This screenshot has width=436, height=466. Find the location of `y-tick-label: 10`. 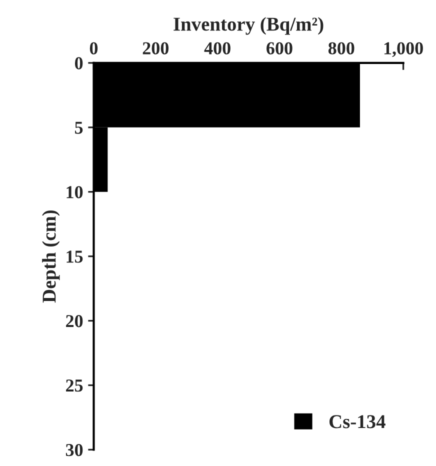

y-tick-label: 10 is located at coordinates (74, 192).